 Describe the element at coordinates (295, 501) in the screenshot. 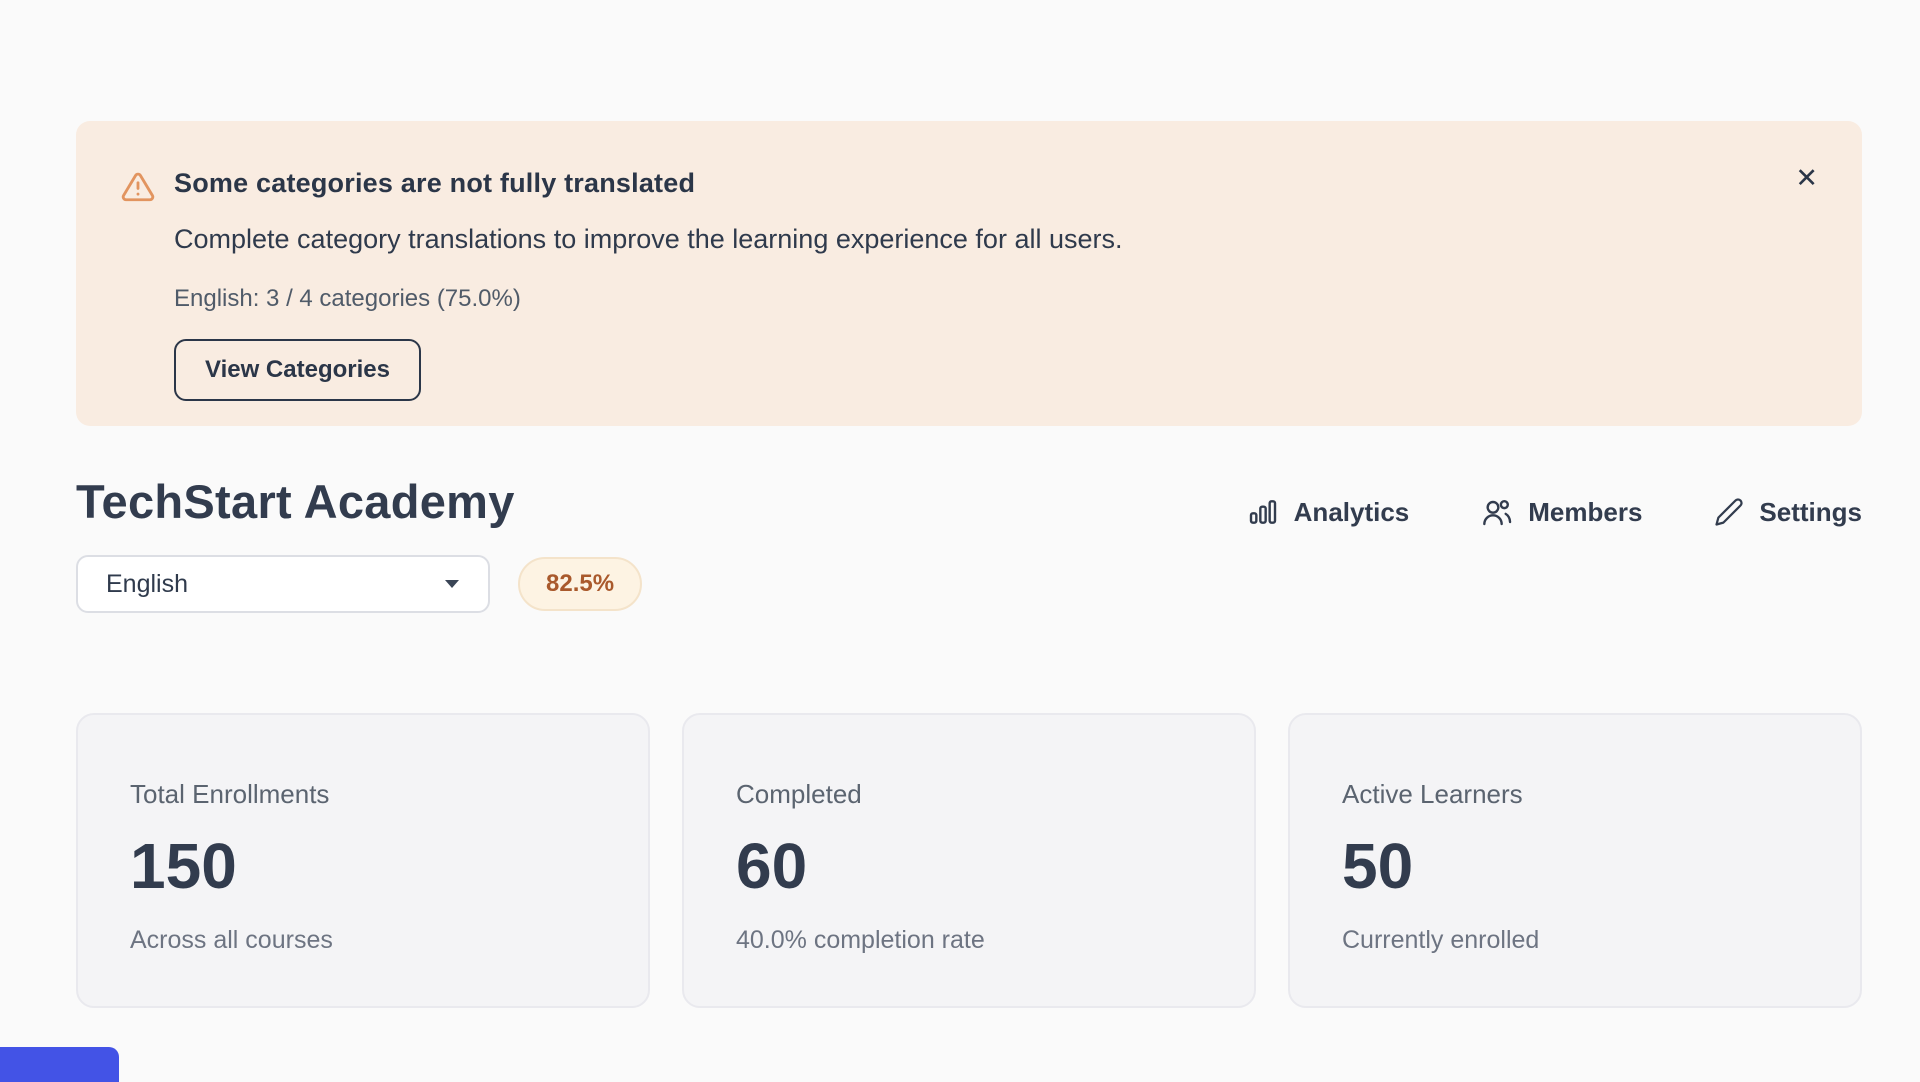

I see `page-title: TechStart Academy` at that location.